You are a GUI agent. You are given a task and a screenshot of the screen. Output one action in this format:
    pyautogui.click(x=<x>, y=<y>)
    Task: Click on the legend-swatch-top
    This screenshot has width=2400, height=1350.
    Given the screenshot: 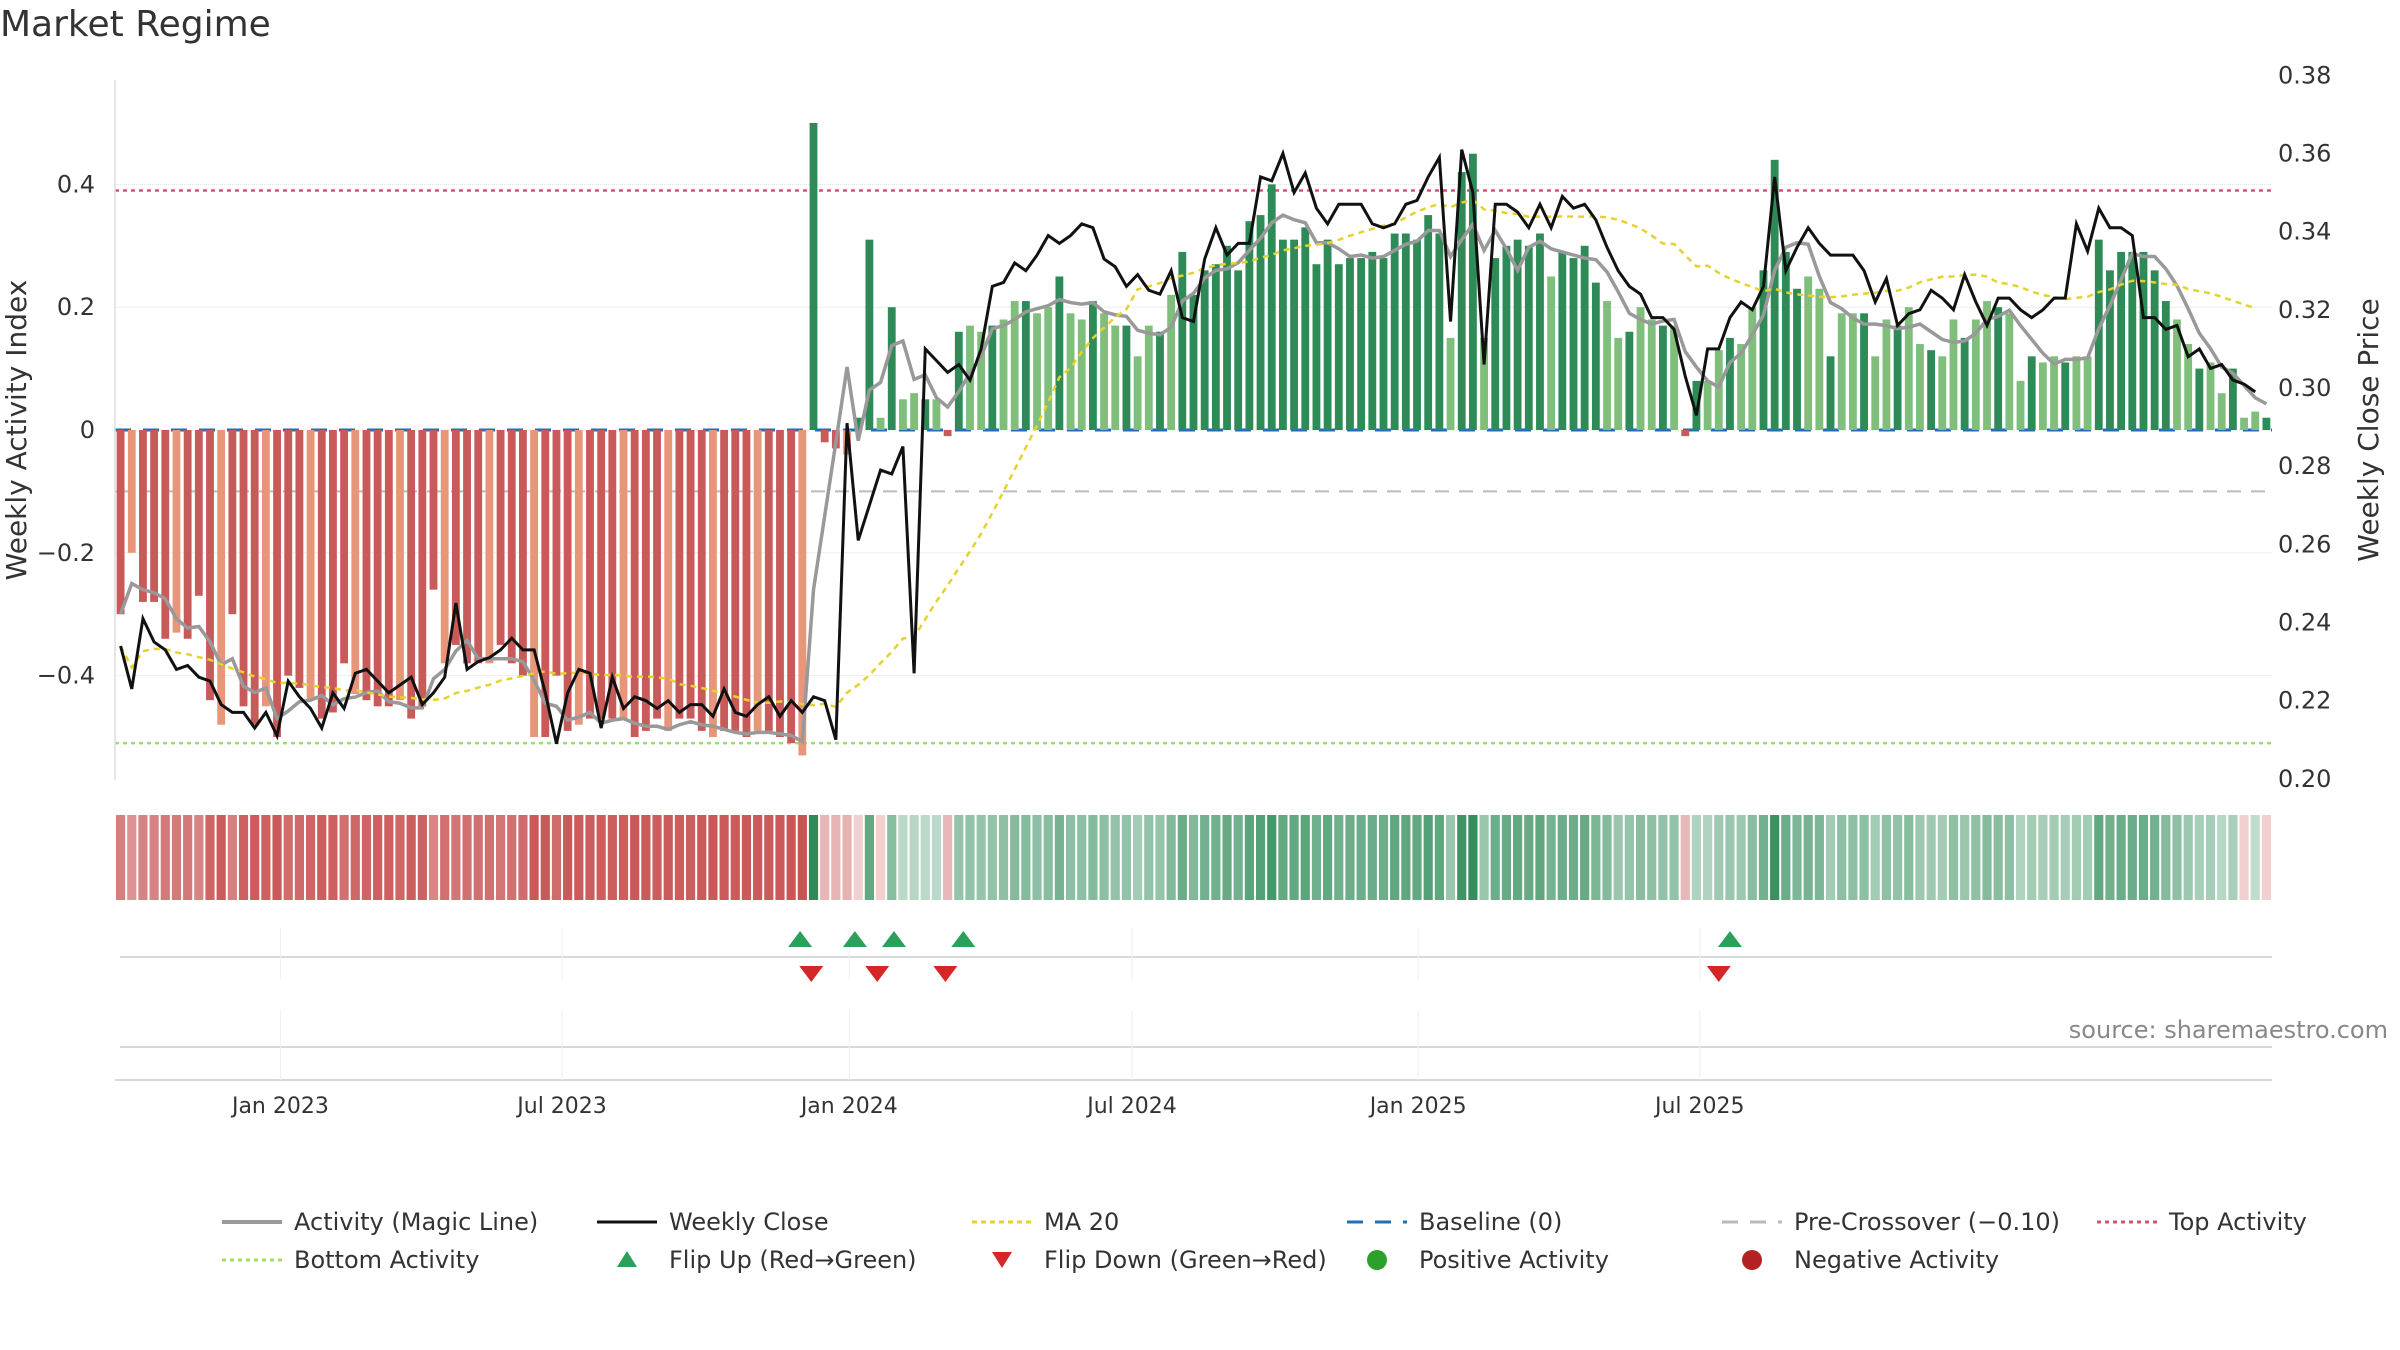 What is the action you would take?
    pyautogui.click(x=2127, y=1222)
    